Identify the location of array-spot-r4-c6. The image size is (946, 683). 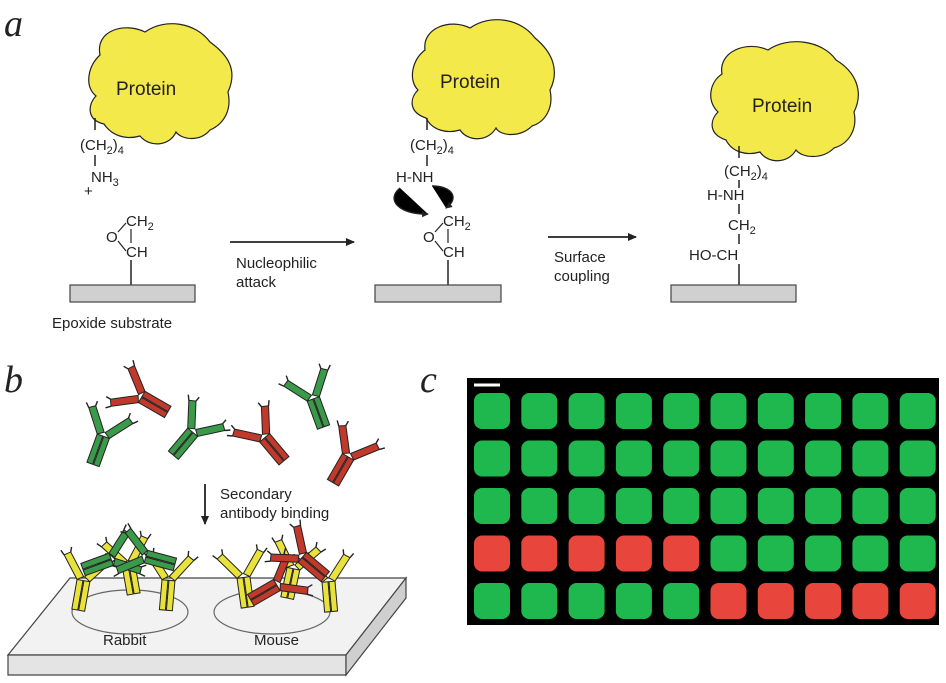
(728, 553).